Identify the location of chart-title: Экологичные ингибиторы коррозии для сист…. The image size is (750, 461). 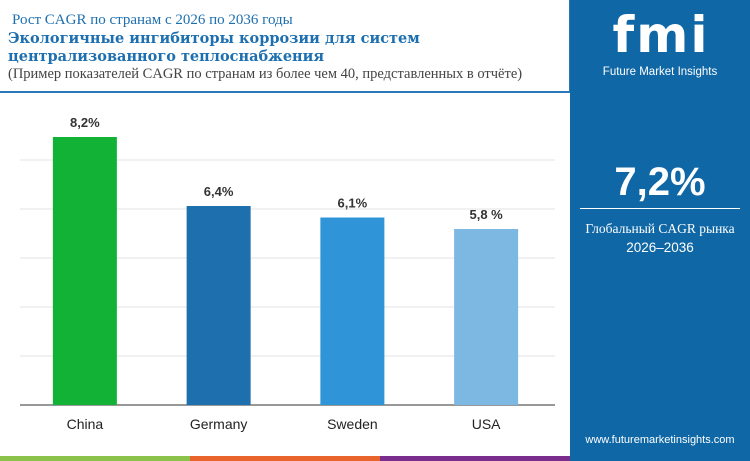
(214, 47).